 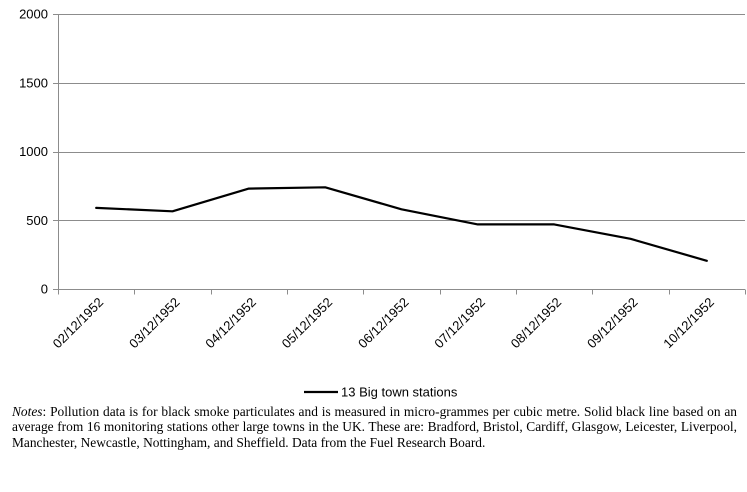 What do you see at coordinates (33, 14) in the screenshot?
I see `y-tick-label: 2000` at bounding box center [33, 14].